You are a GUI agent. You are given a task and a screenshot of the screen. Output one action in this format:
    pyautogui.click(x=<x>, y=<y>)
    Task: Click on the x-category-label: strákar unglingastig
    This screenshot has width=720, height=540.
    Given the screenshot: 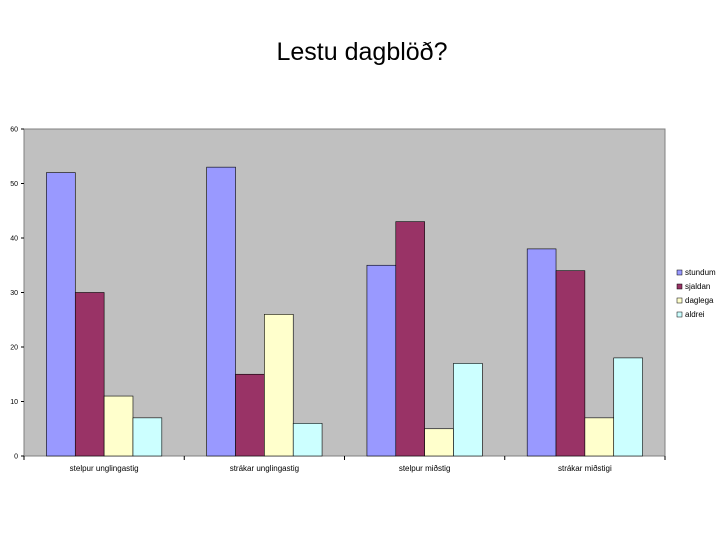 What is the action you would take?
    pyautogui.click(x=264, y=468)
    